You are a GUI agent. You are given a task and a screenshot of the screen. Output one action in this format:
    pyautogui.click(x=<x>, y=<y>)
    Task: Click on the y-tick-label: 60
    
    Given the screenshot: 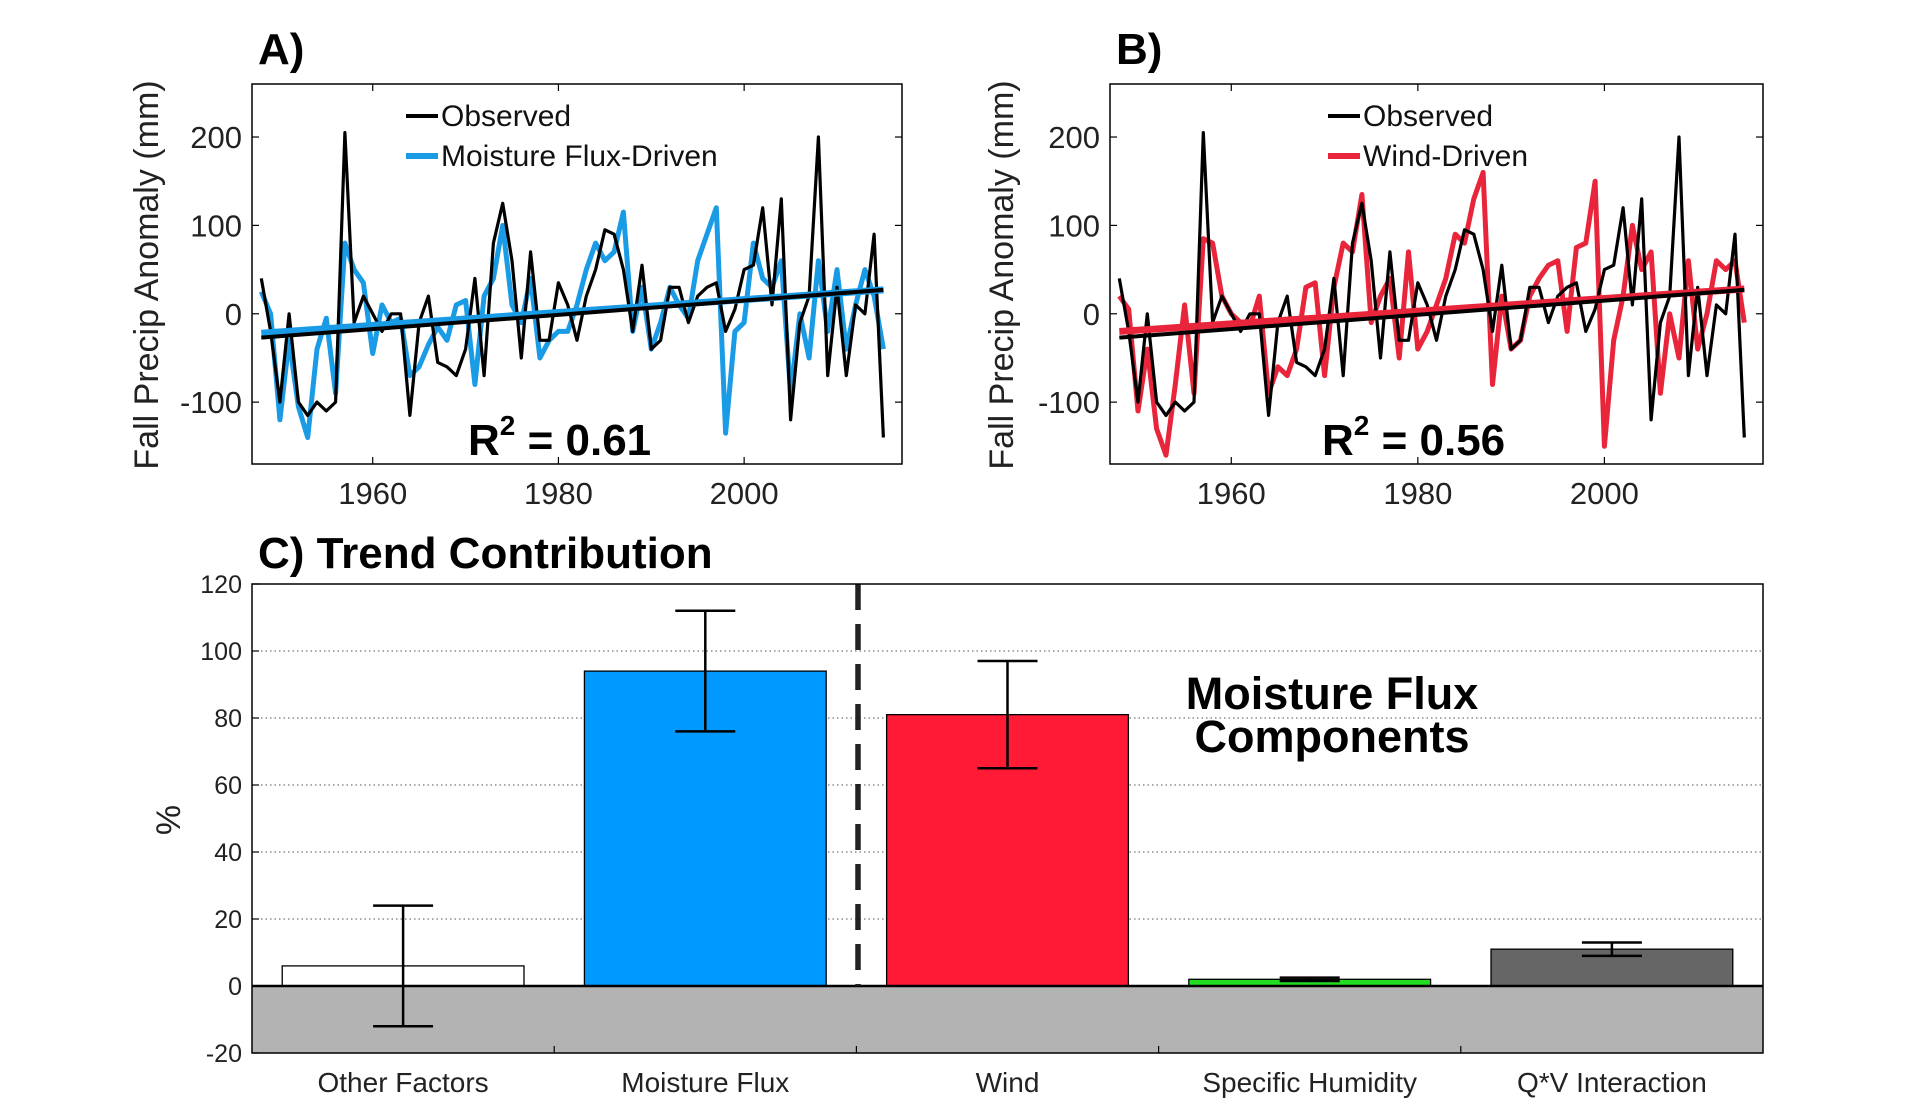 What is the action you would take?
    pyautogui.click(x=228, y=786)
    